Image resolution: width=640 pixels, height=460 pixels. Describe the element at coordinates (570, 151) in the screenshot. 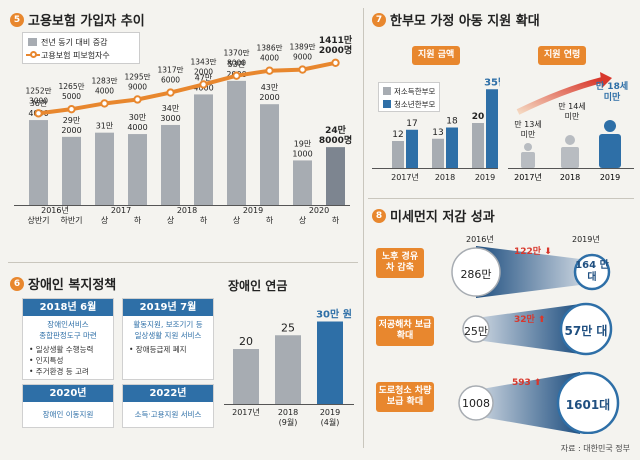

I see `child-figure-medium` at that location.